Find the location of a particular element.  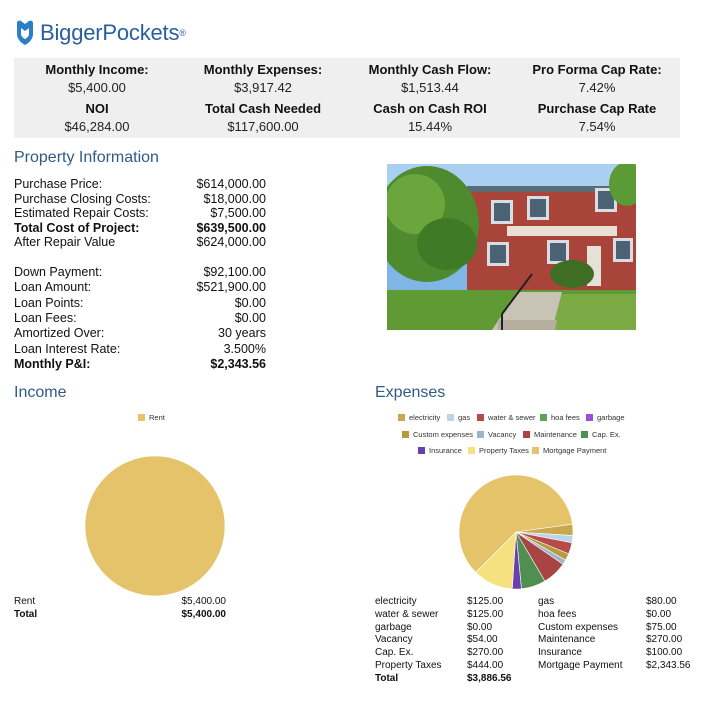

pro-forma-cap-rate-metric: Pro Forma Cap Rate: 7.42% is located at coordinates (597, 78).